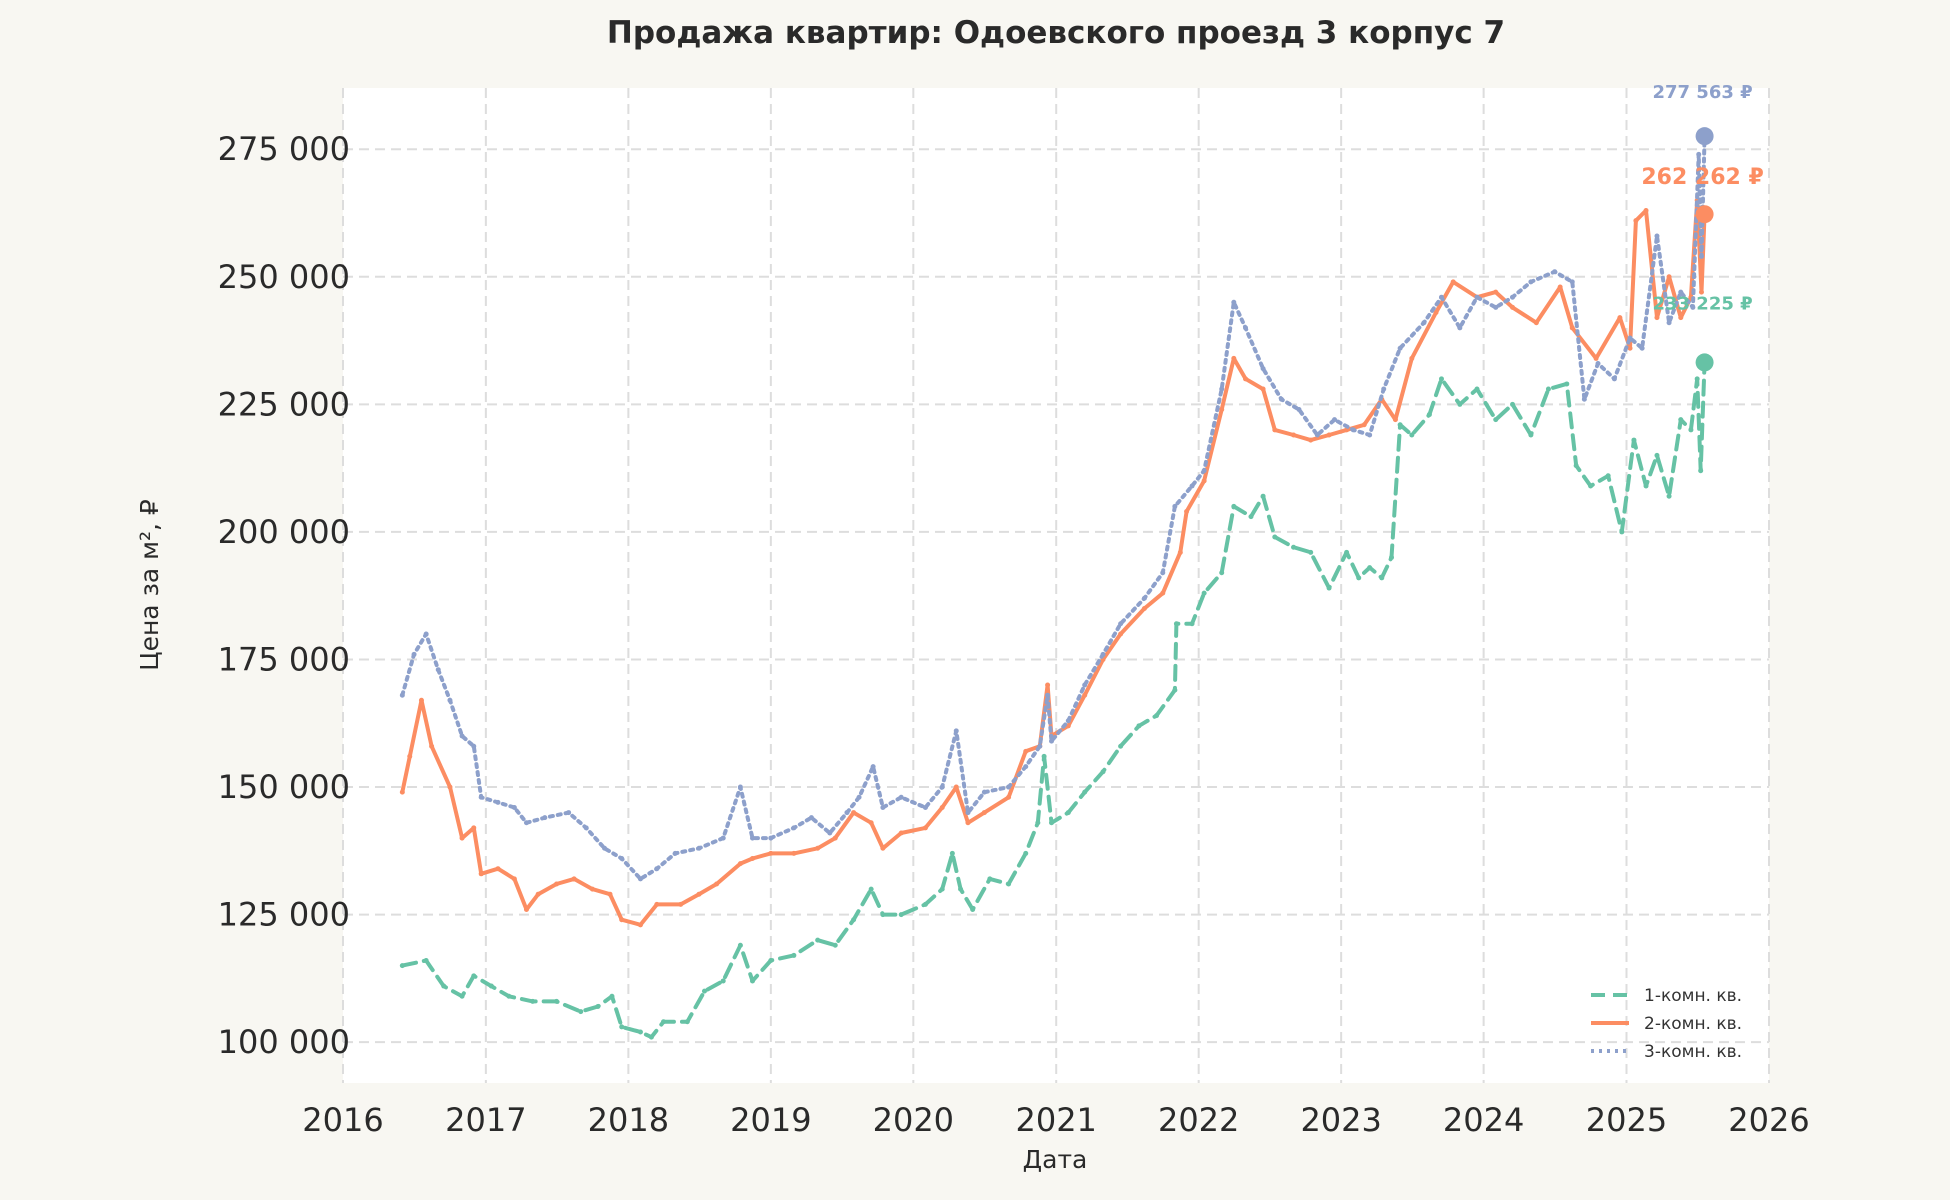 This screenshot has width=1950, height=1200. I want to click on x-tick-label: 2020, so click(913, 1120).